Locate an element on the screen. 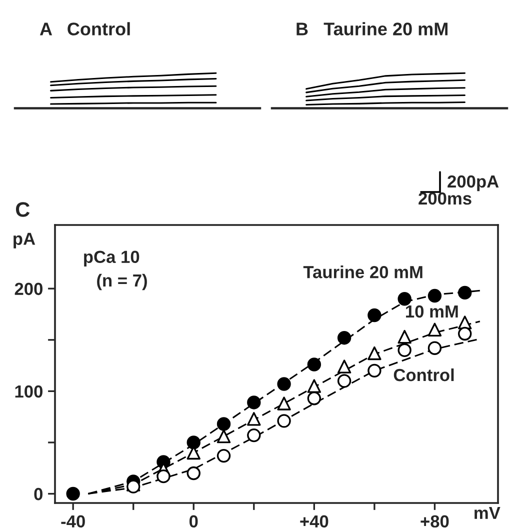 The height and width of the screenshot is (529, 509). annotation: pCa 10 is located at coordinates (112, 258).